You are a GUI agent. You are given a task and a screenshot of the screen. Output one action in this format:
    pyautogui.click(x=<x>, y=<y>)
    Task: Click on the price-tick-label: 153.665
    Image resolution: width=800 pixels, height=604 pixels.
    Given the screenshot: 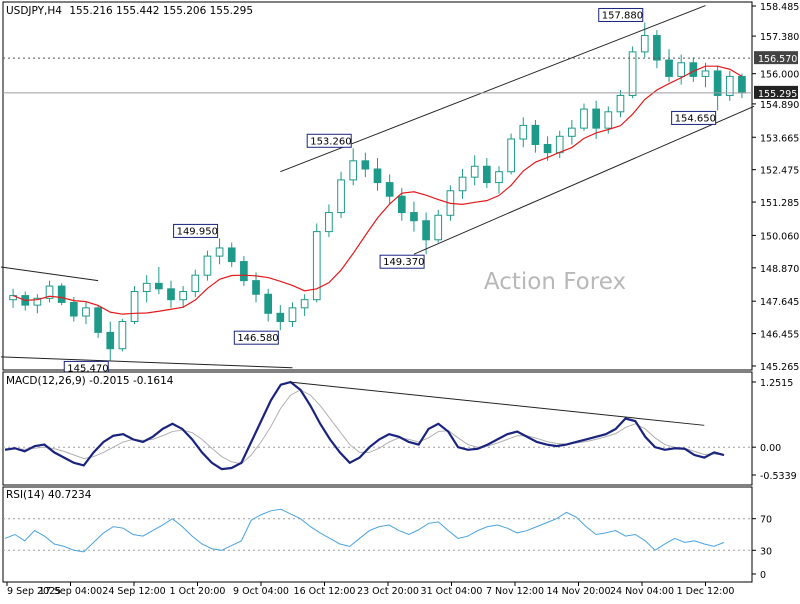 What is the action you would take?
    pyautogui.click(x=779, y=138)
    